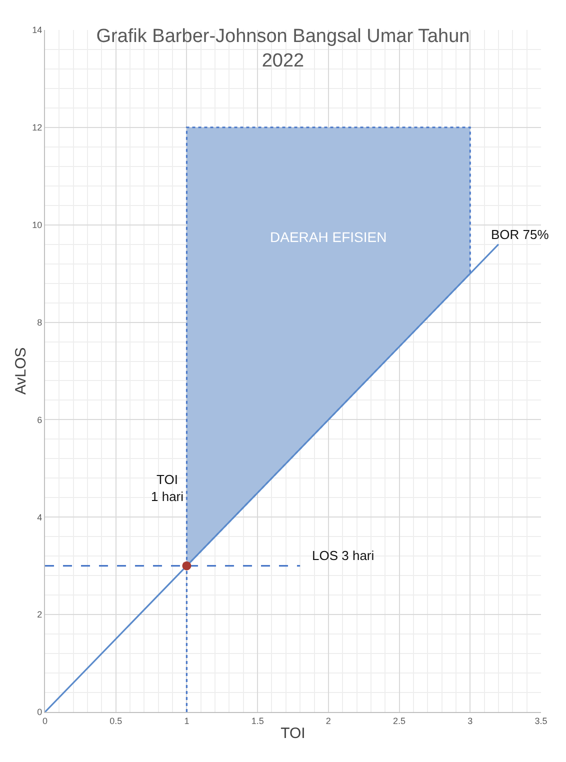 The height and width of the screenshot is (762, 566). Describe the element at coordinates (39, 615) in the screenshot. I see `y-tick-label: 2` at that location.